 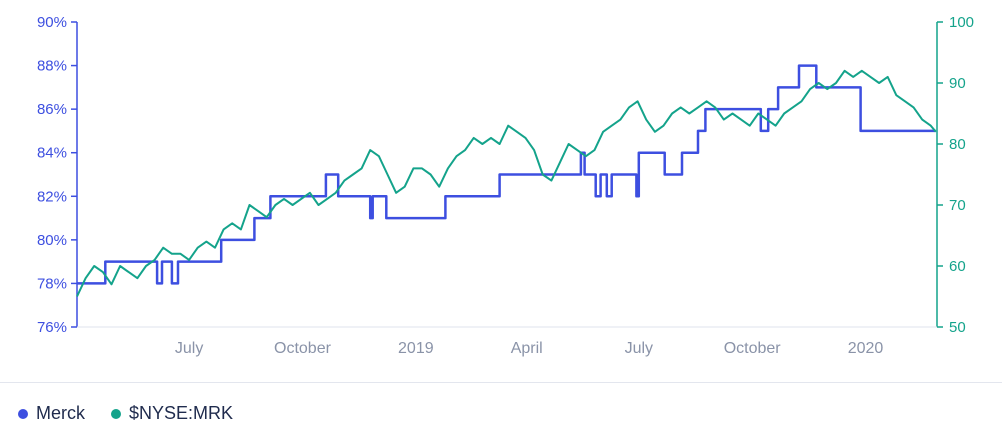 What do you see at coordinates (961, 22) in the screenshot?
I see `right-tick-label: 100` at bounding box center [961, 22].